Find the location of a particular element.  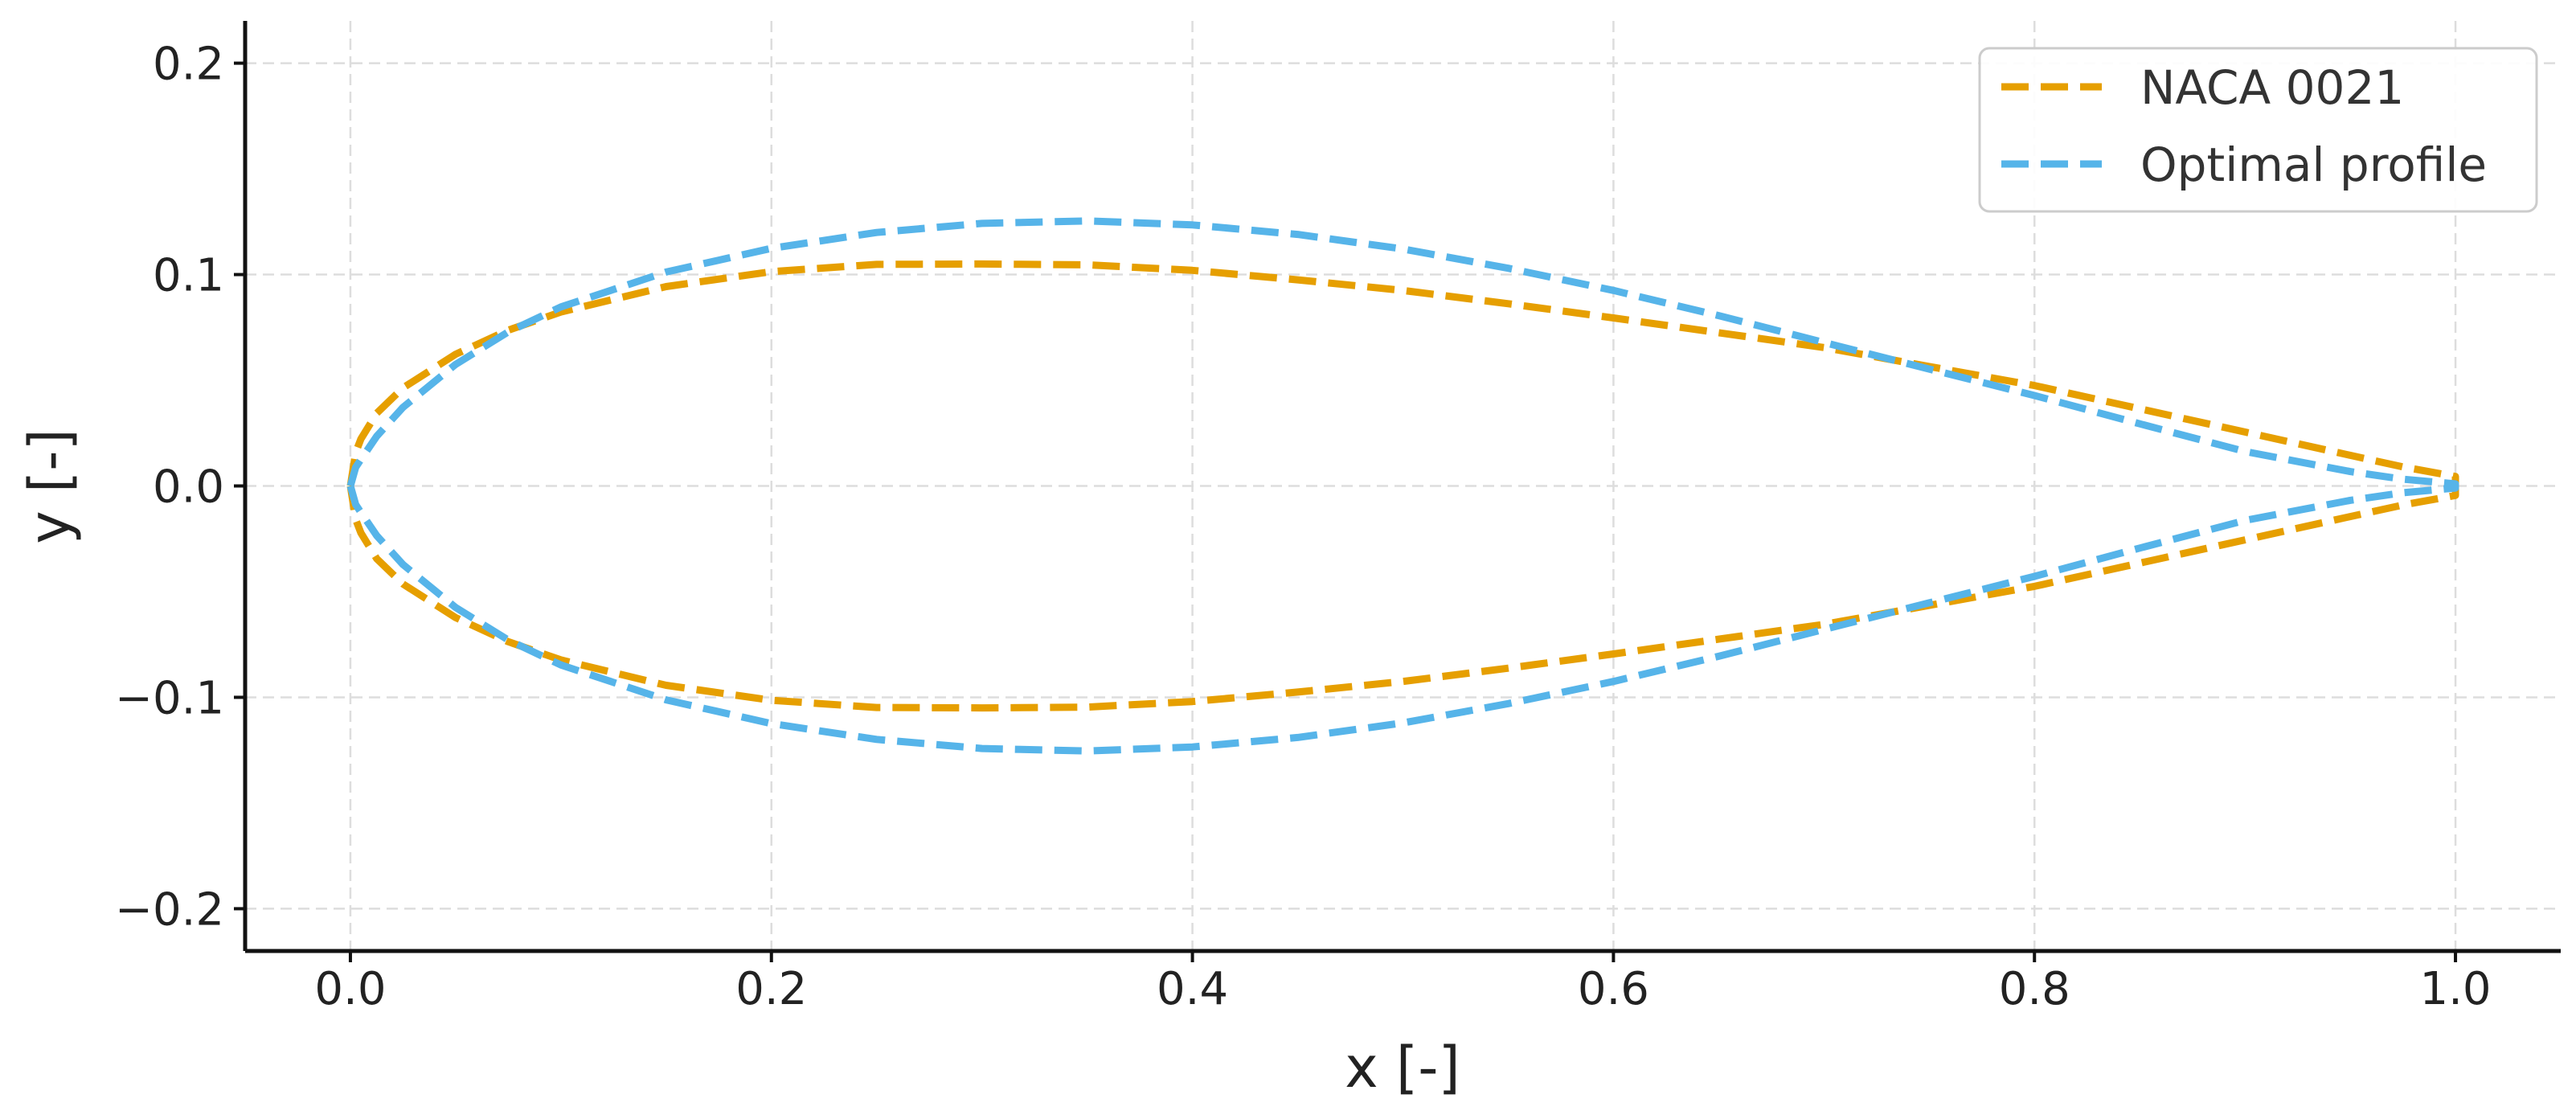

x-tick-label: 0.4 is located at coordinates (1192, 989).